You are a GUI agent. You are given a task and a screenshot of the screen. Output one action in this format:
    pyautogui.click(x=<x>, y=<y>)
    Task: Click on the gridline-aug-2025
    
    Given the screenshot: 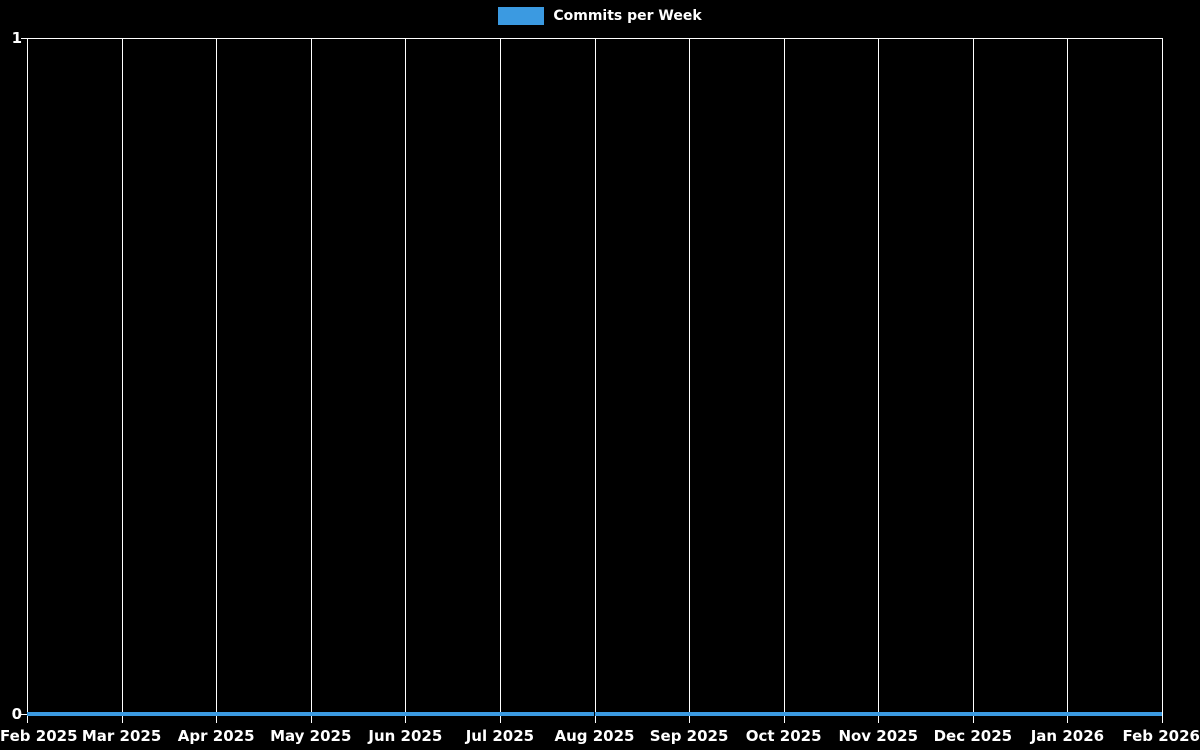 What is the action you would take?
    pyautogui.click(x=595, y=380)
    